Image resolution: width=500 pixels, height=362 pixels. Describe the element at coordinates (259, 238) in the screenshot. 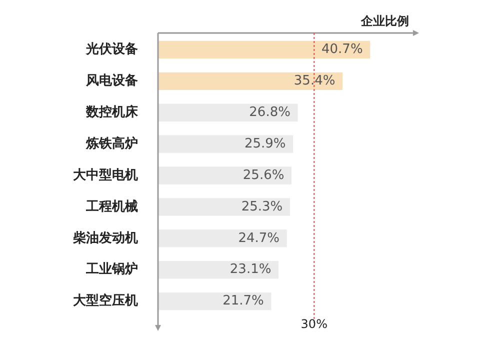

I see `data-label: 24.7%` at that location.